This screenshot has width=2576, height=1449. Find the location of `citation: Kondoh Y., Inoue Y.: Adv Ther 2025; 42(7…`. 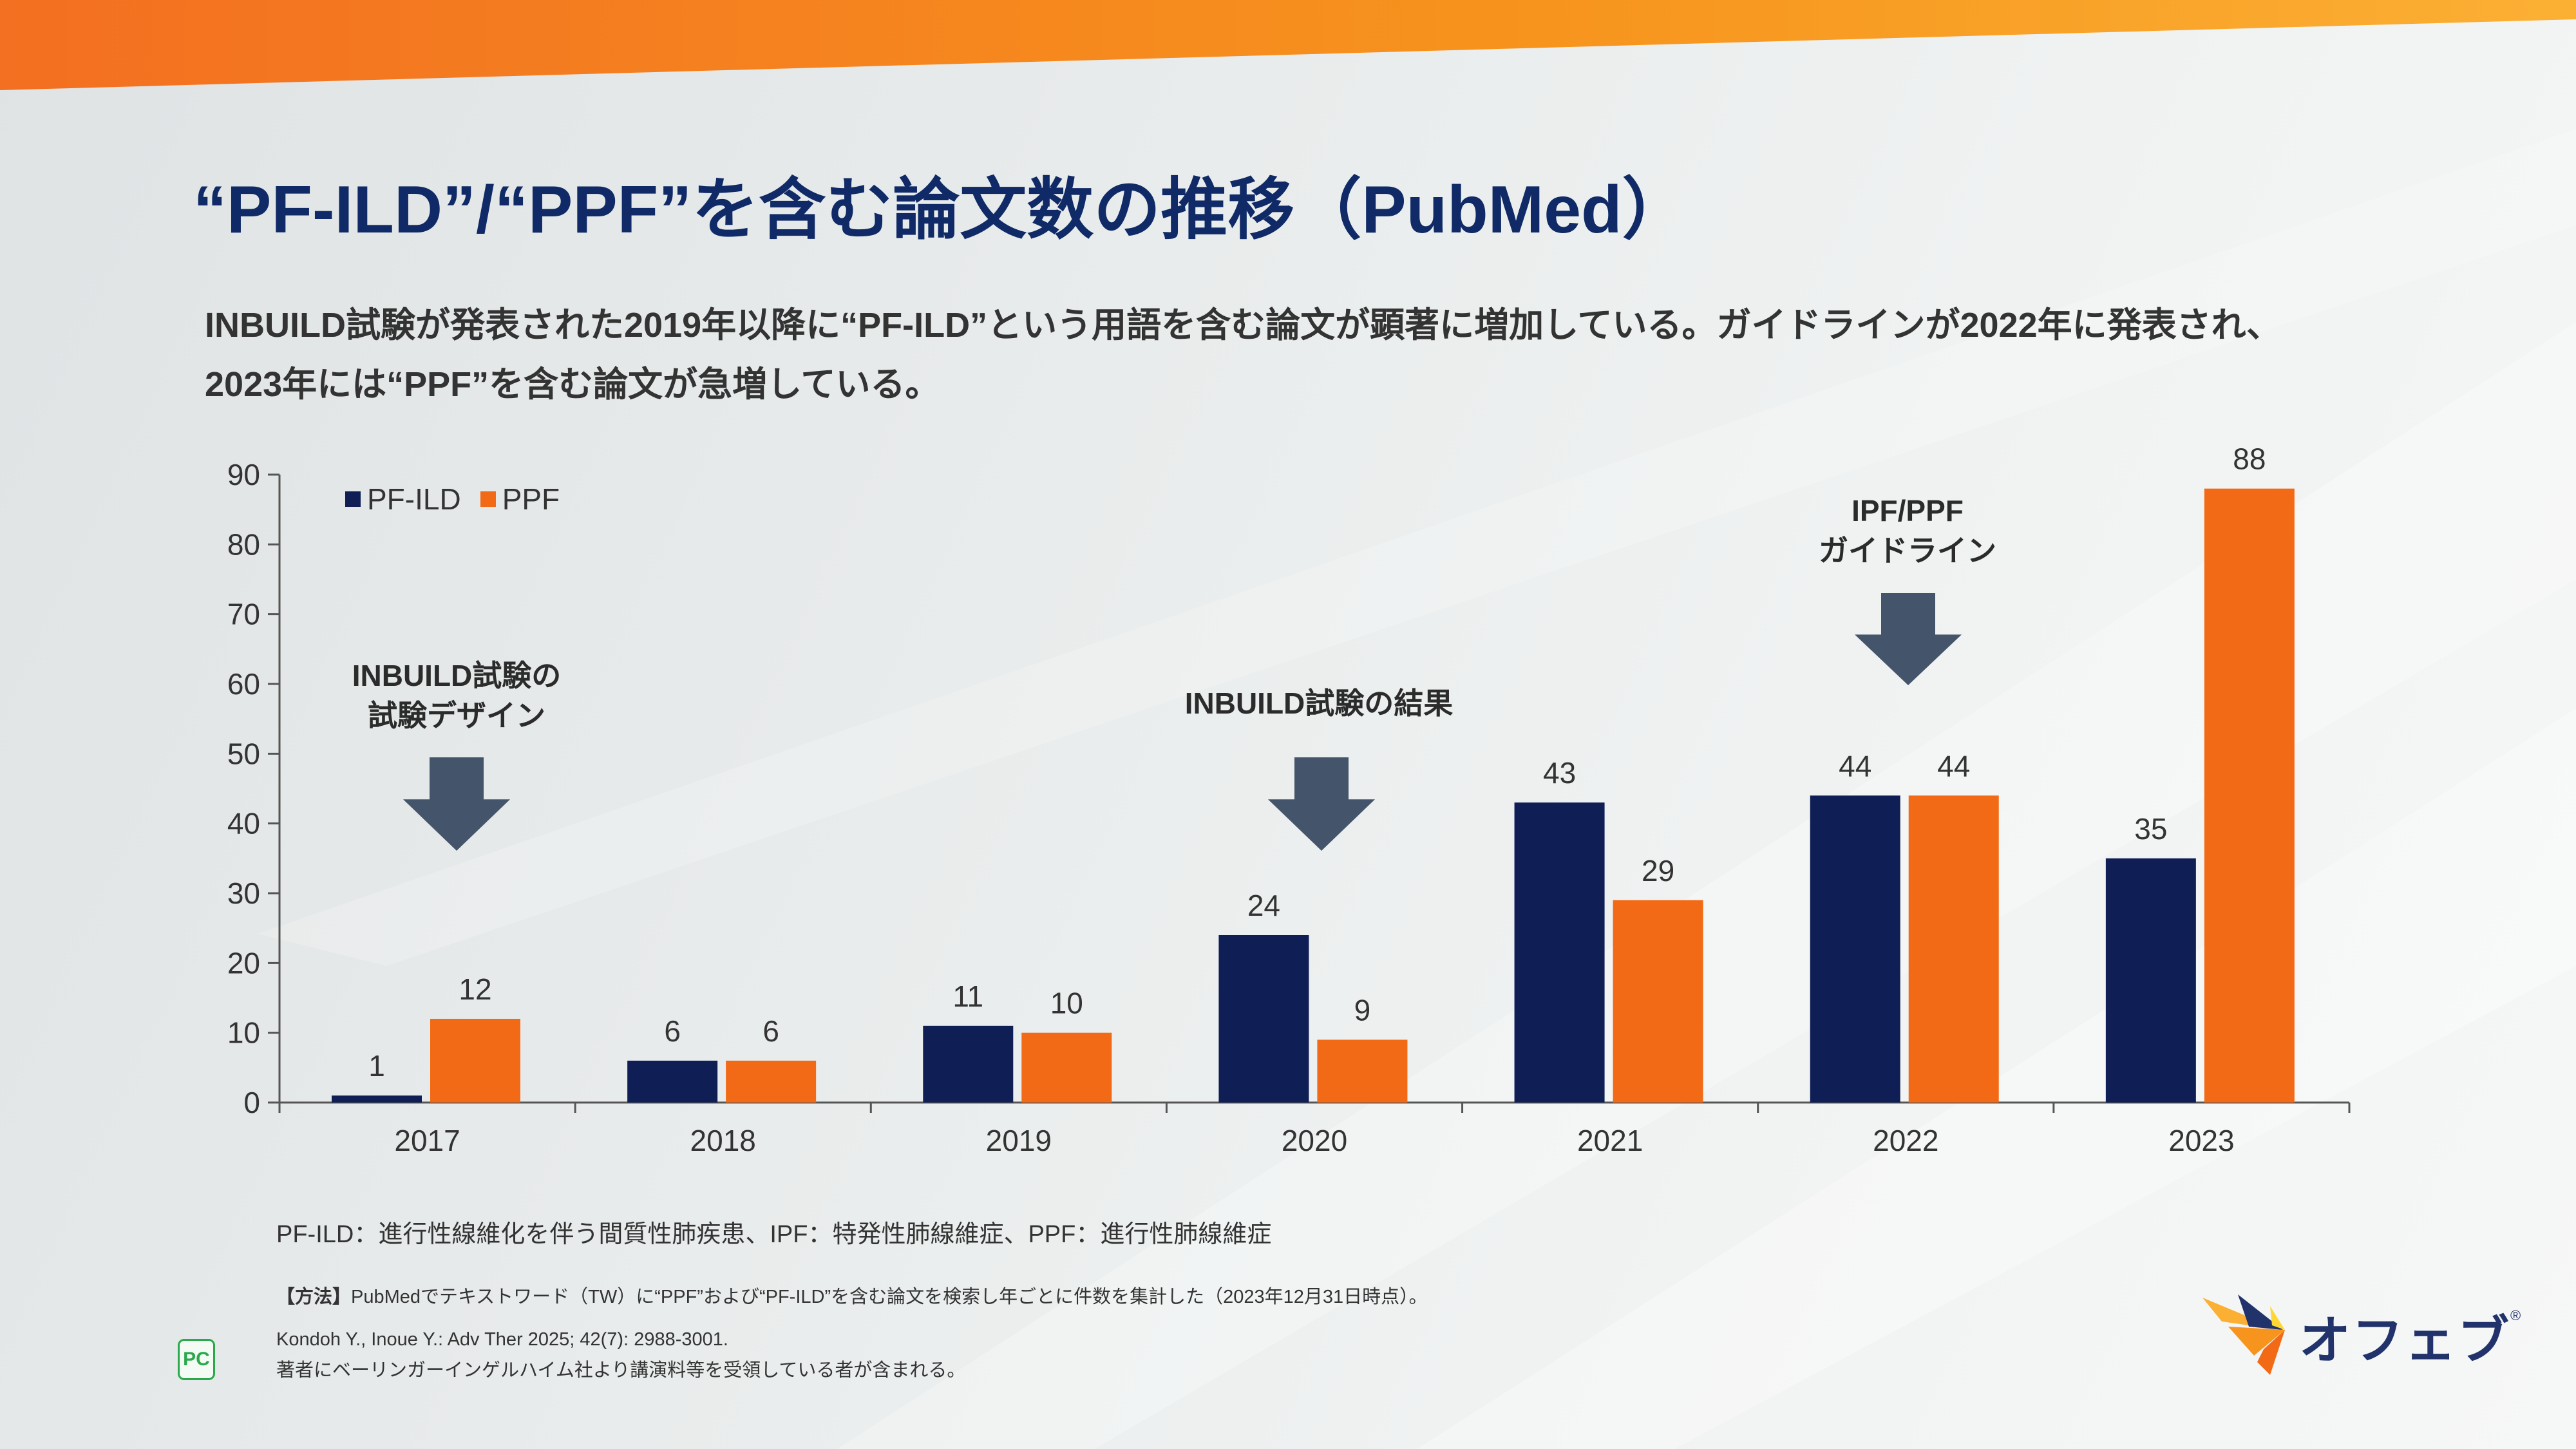

citation: Kondoh Y., Inoue Y.: Adv Ther 2025; 42(7… is located at coordinates (502, 1339).